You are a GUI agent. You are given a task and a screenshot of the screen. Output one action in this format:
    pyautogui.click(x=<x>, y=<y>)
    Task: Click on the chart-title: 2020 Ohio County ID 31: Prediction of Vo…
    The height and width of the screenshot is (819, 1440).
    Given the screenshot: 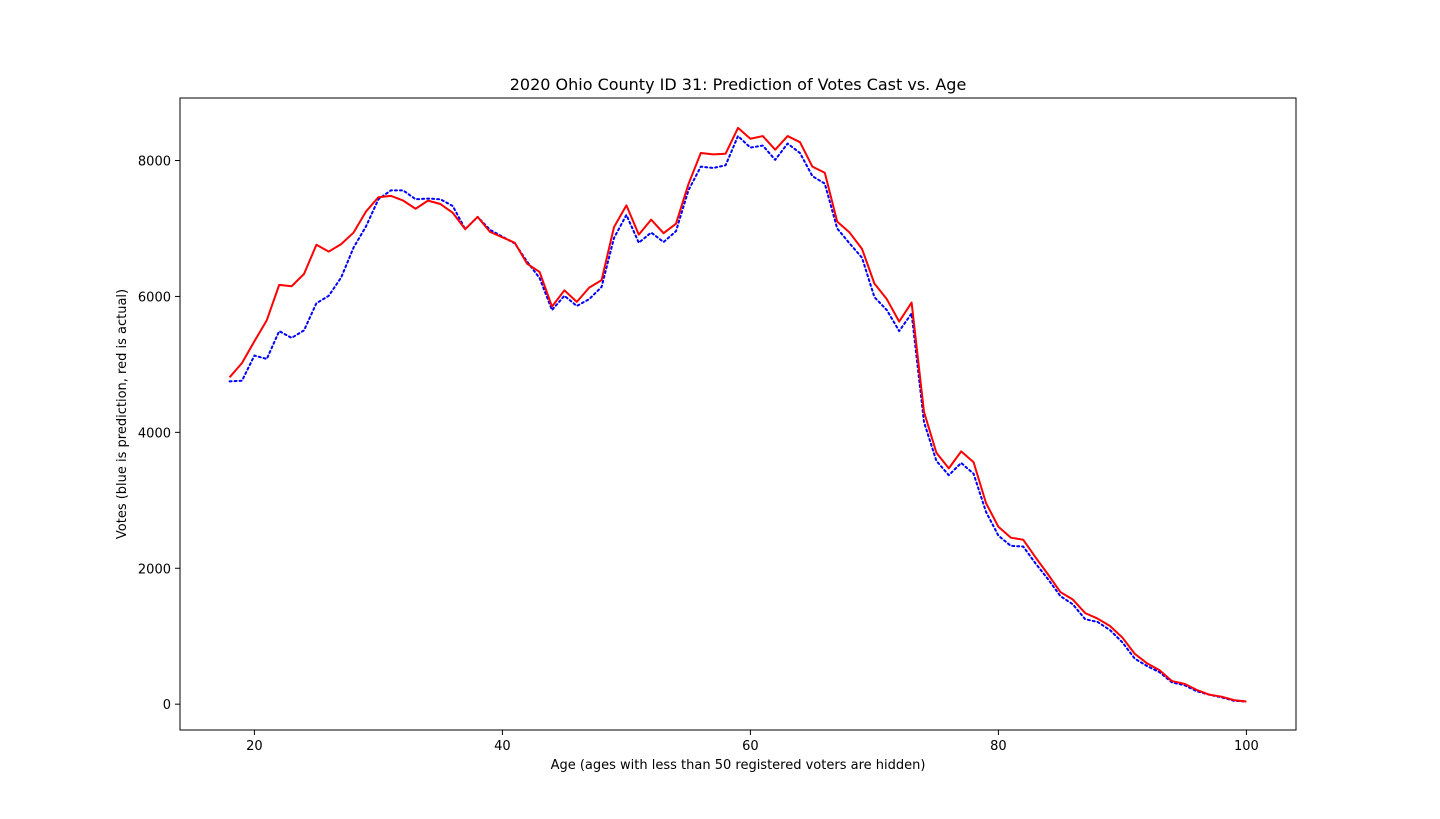 What is the action you would take?
    pyautogui.click(x=738, y=84)
    